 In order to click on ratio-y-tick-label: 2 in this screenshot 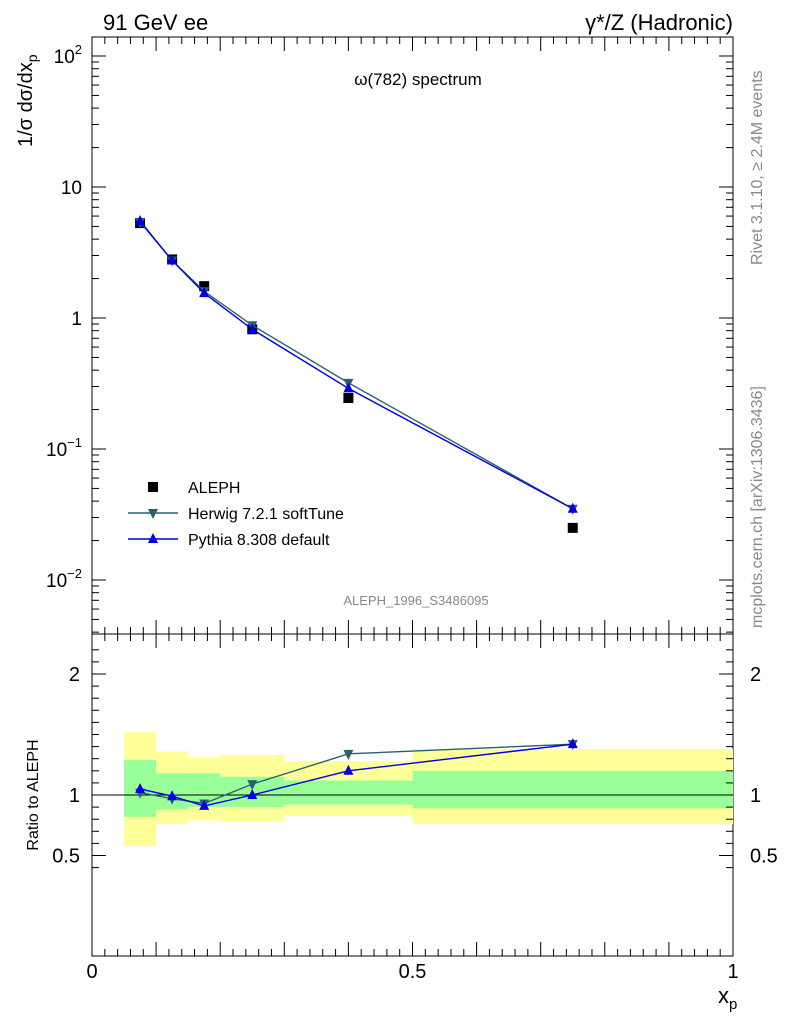, I will do `click(74, 675)`.